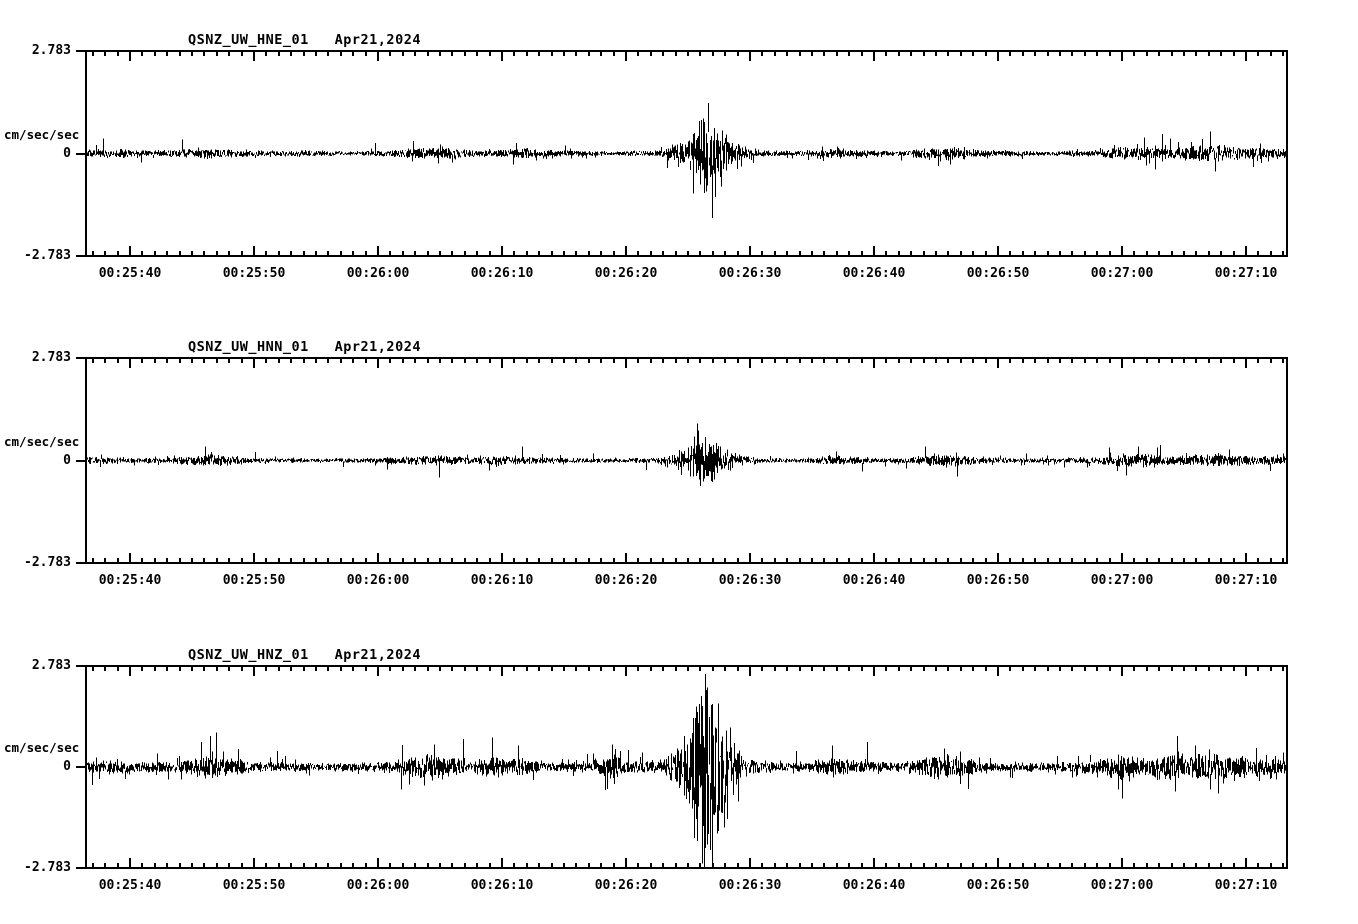  Describe the element at coordinates (686, 454) in the screenshot. I see `waveform-path` at that location.